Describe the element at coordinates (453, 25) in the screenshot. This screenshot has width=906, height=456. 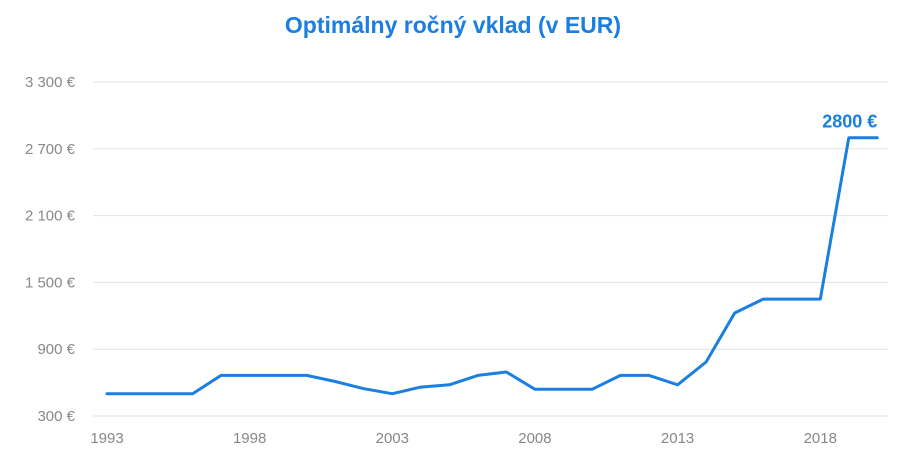
I see `chart-title: Optimálny ročný vklad (v EUR)` at that location.